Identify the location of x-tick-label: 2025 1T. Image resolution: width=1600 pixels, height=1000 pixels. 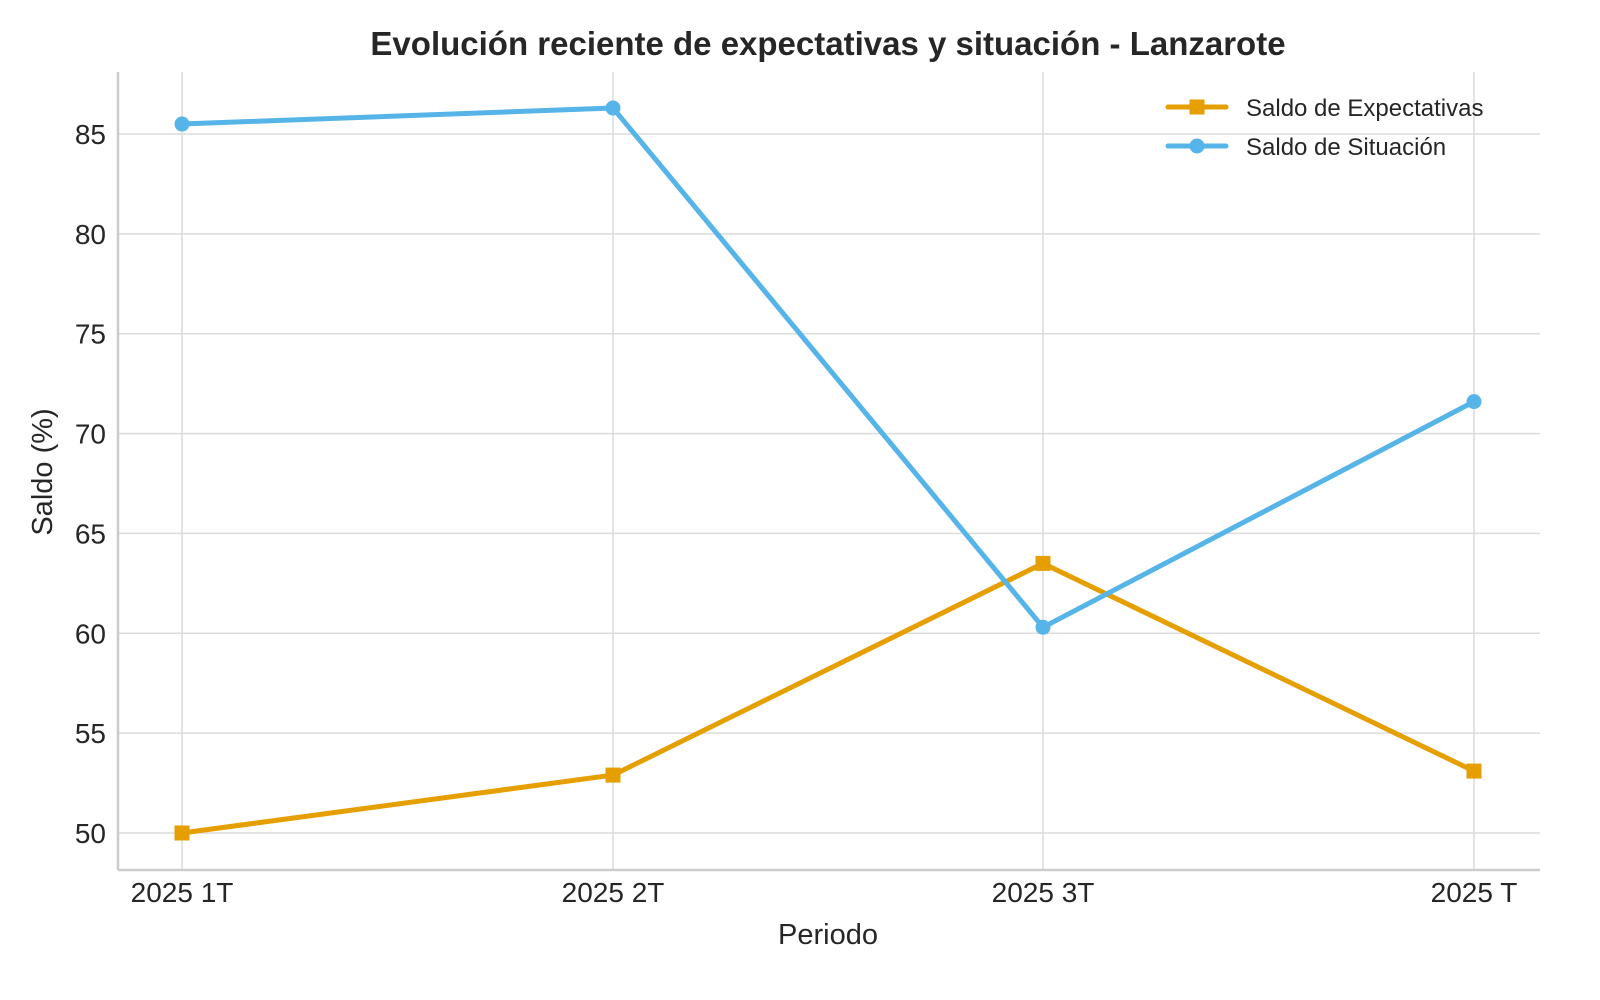
(182, 892).